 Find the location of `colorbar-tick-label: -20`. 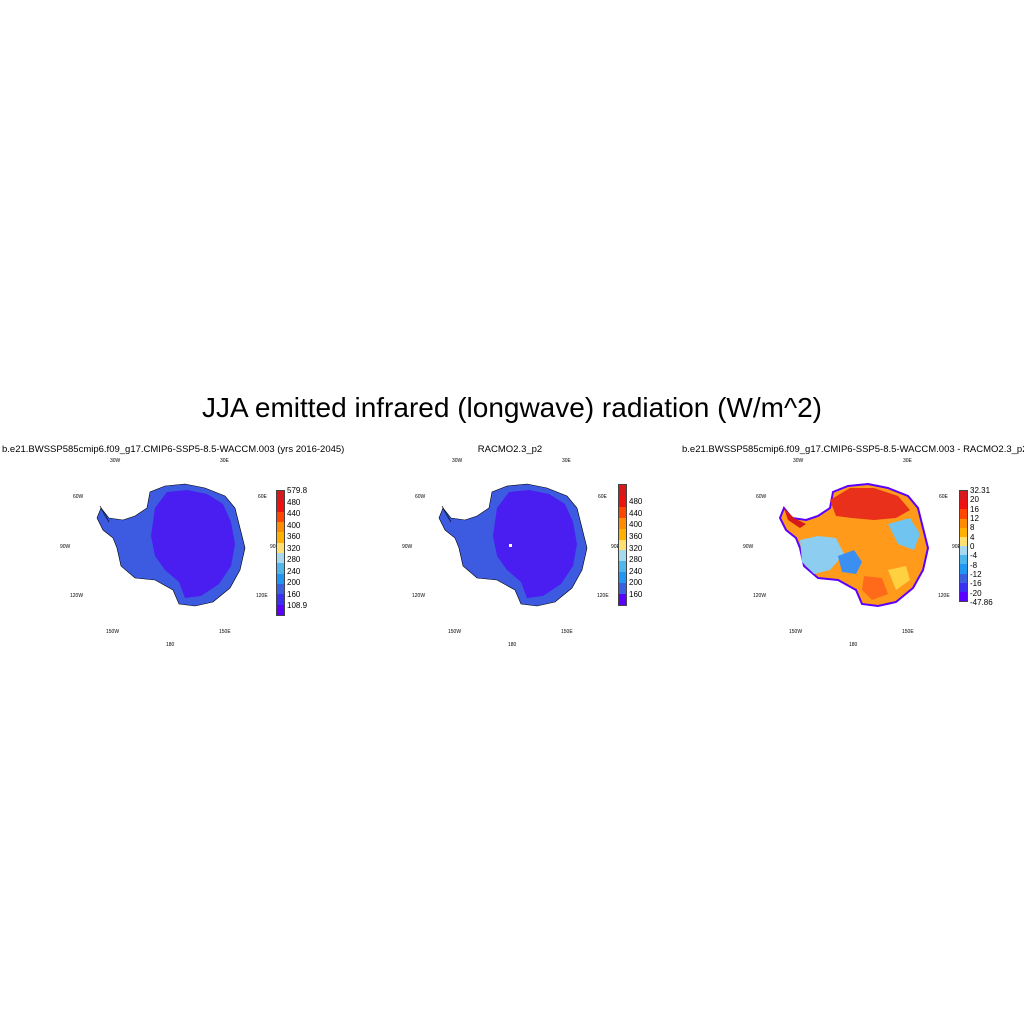

colorbar-tick-label: -20 is located at coordinates (976, 593).